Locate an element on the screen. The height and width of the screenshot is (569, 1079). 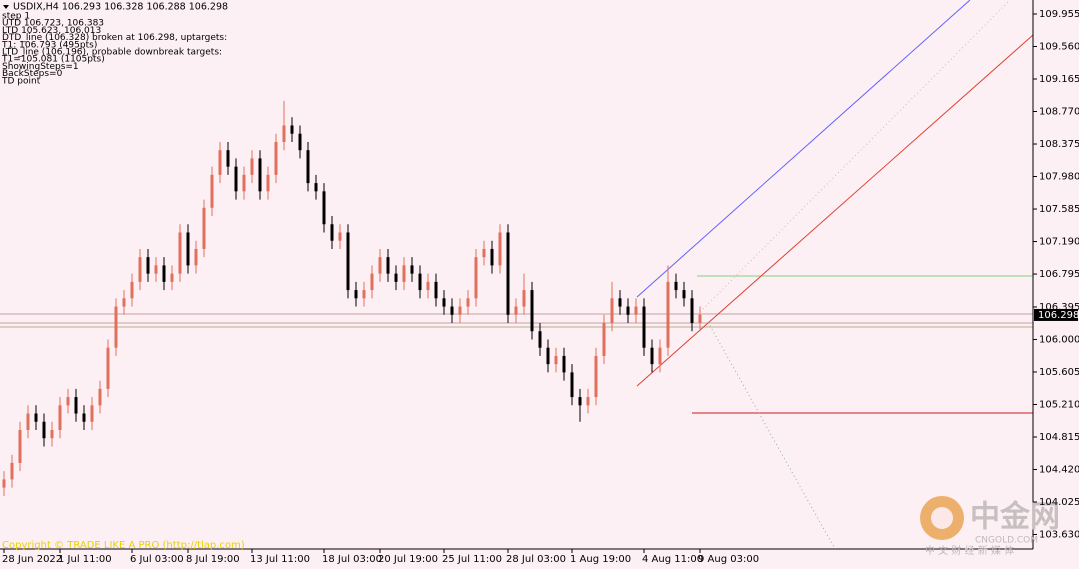
x-tick-label: 28 Jun 2022 is located at coordinates (32, 559).